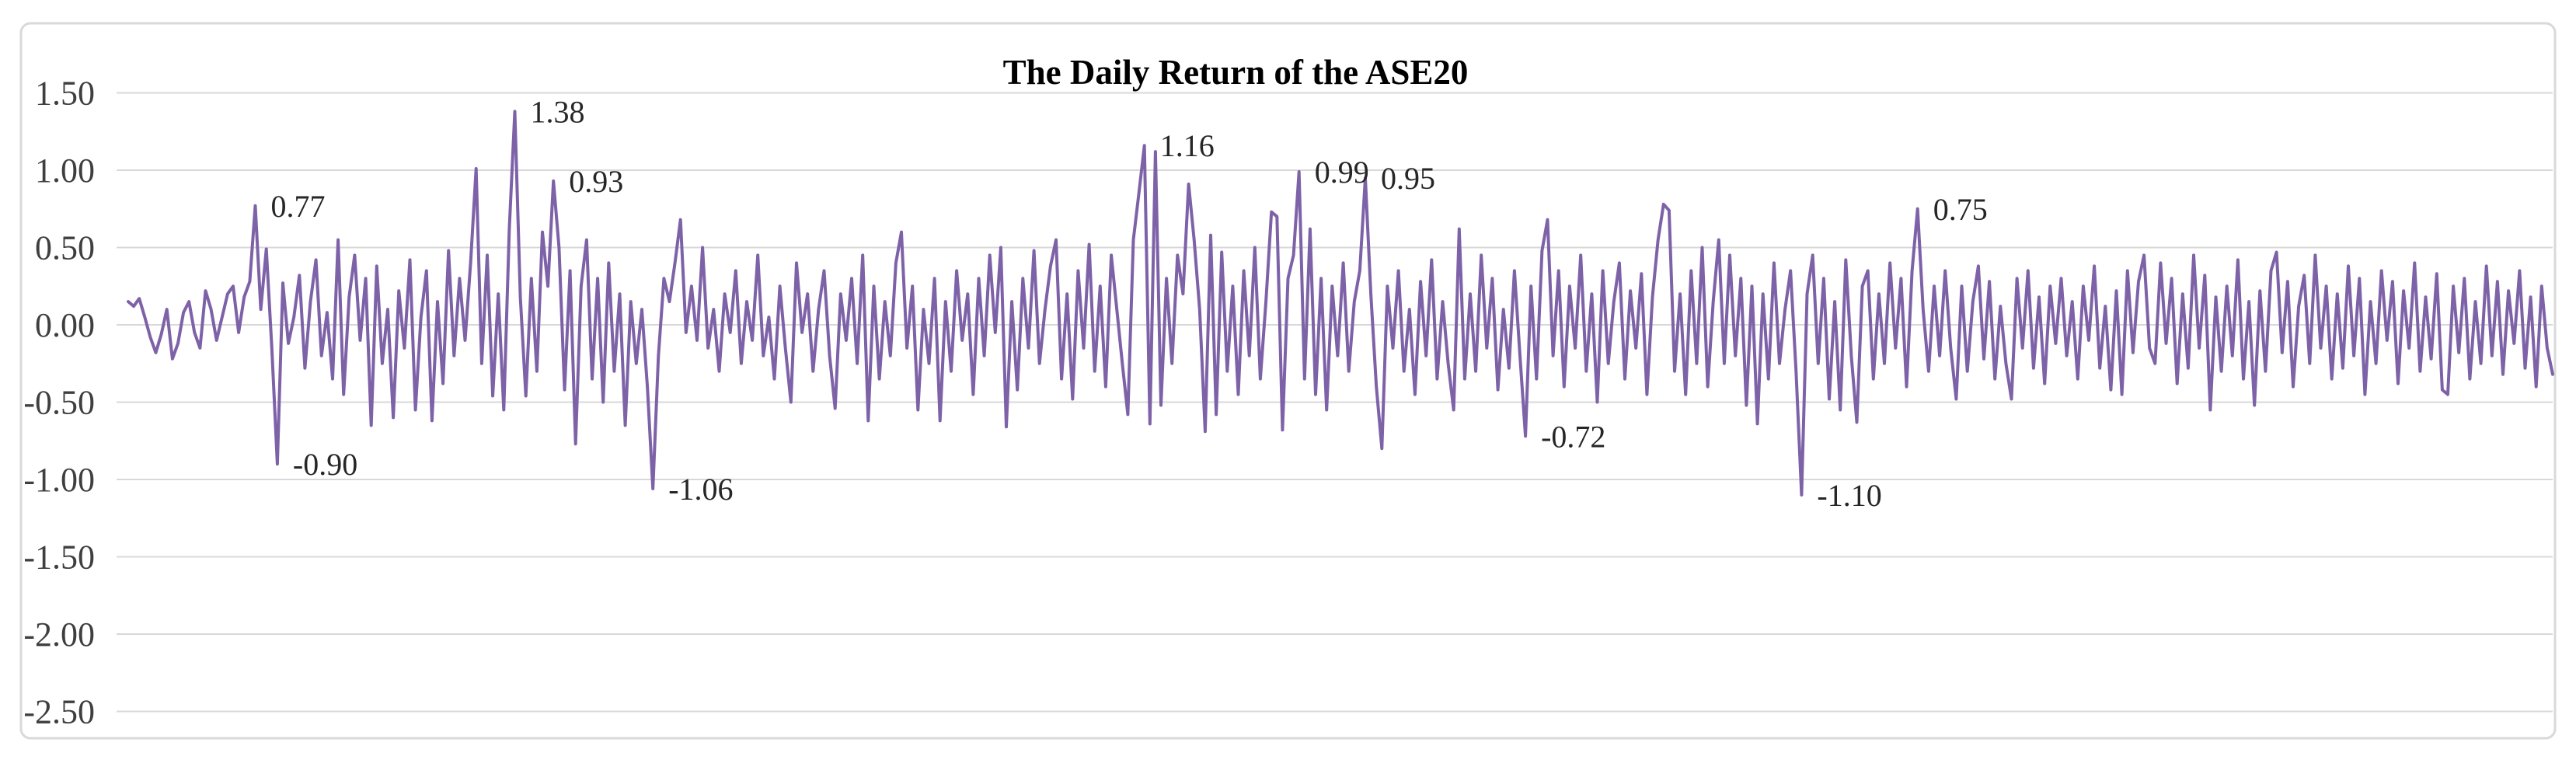 The height and width of the screenshot is (767, 2576). What do you see at coordinates (59, 480) in the screenshot?
I see `y-tick--1.00: -1.00` at bounding box center [59, 480].